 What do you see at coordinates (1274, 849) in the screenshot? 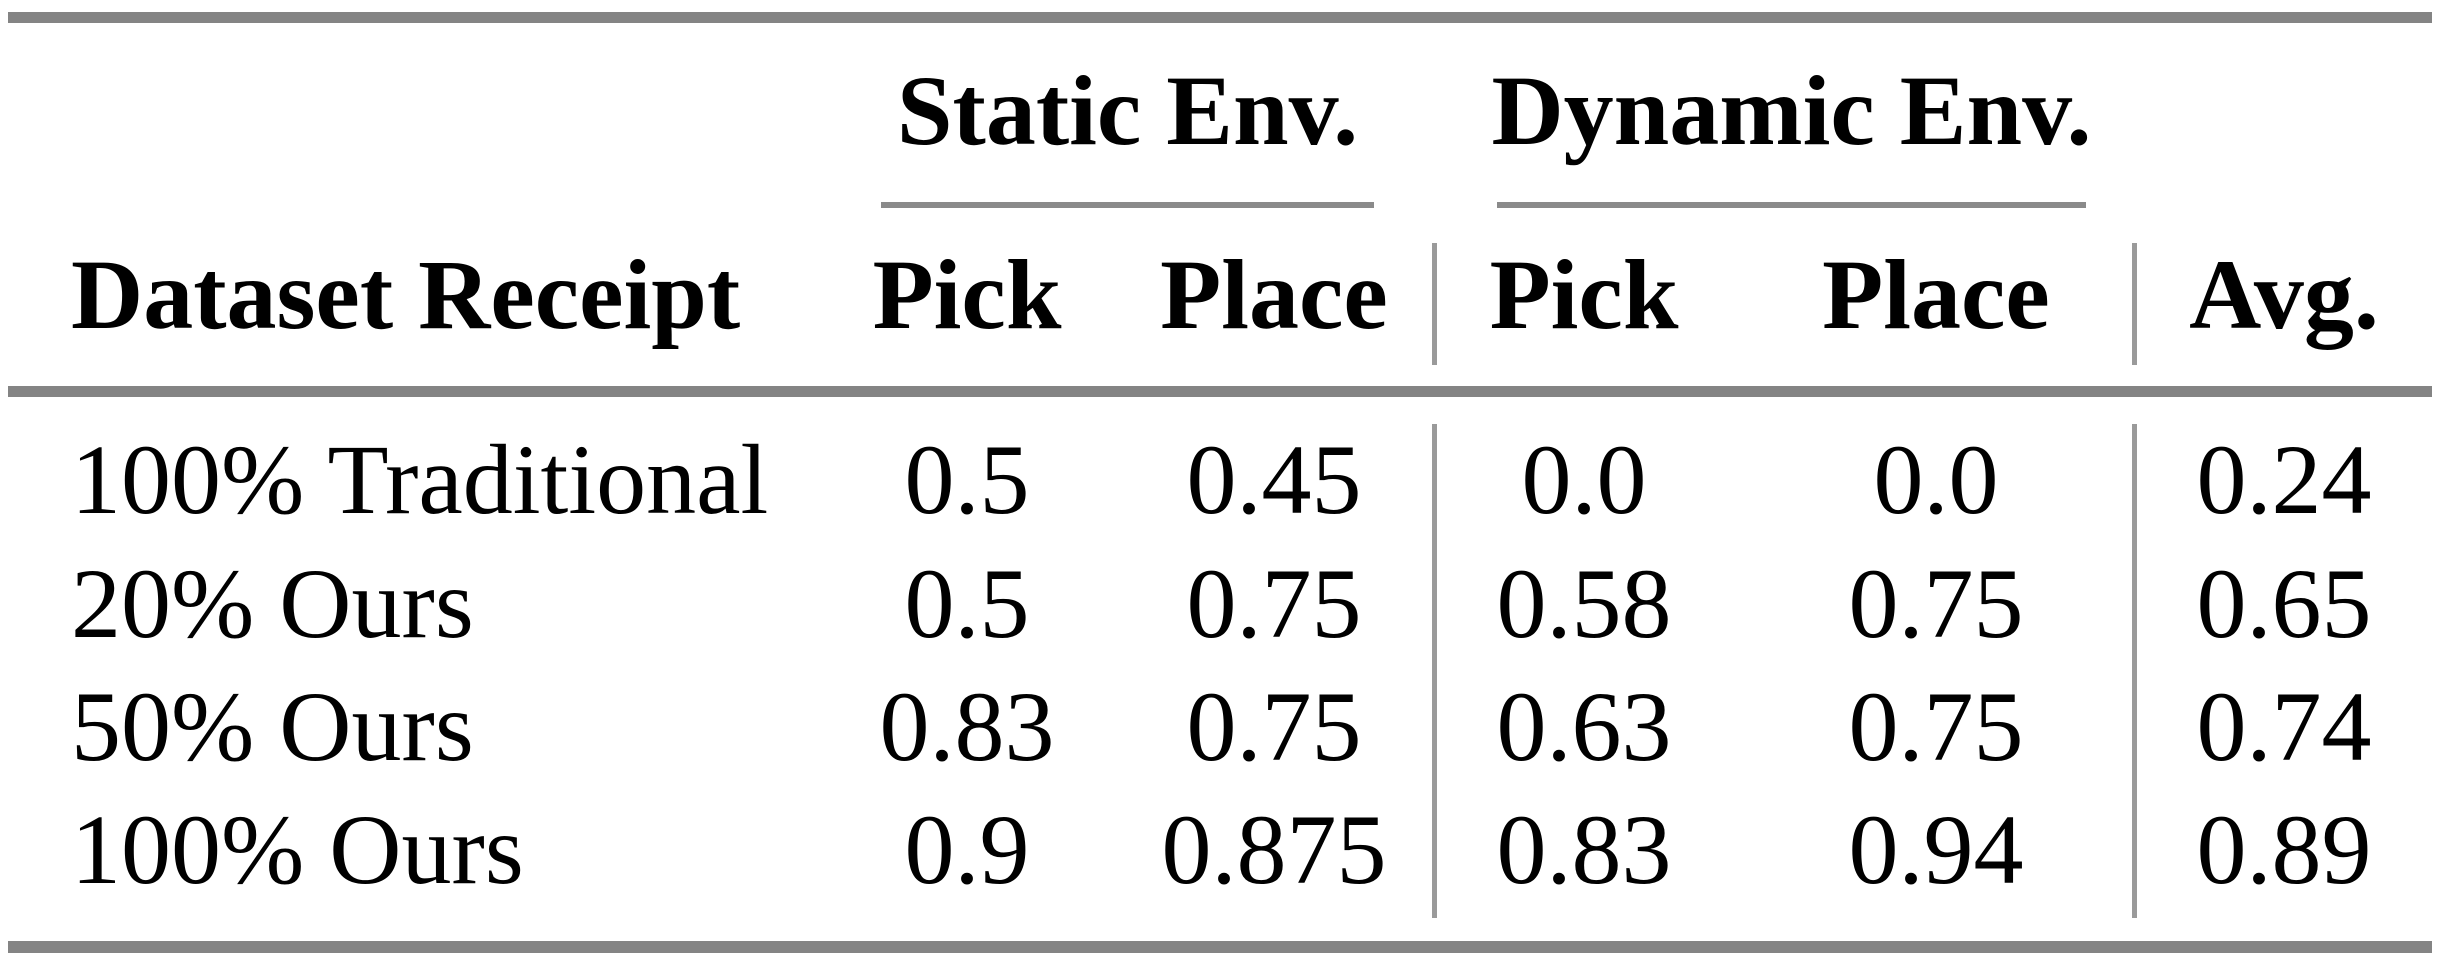
I see `cell-static-place: 0.875` at bounding box center [1274, 849].